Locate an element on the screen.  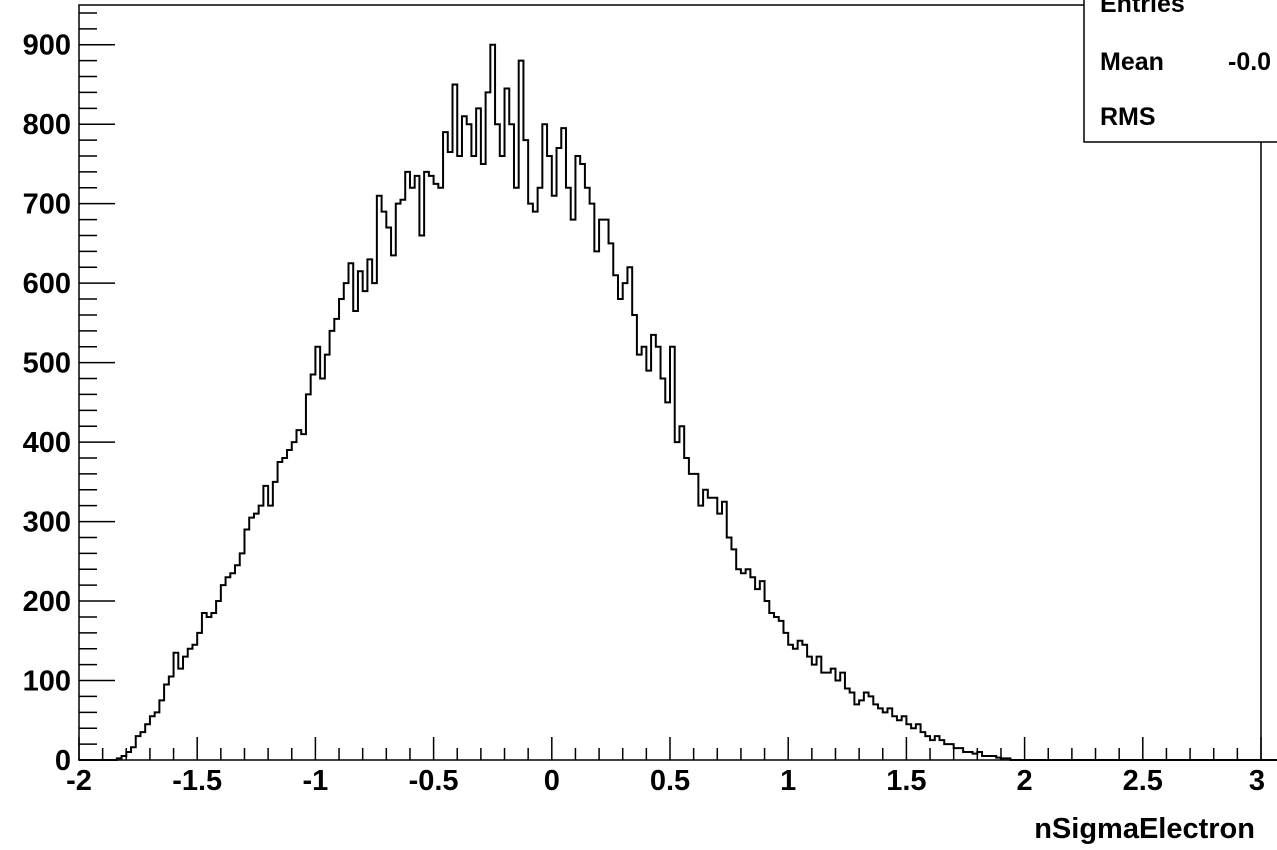
x-tick-label: 1.5 is located at coordinates (906, 781).